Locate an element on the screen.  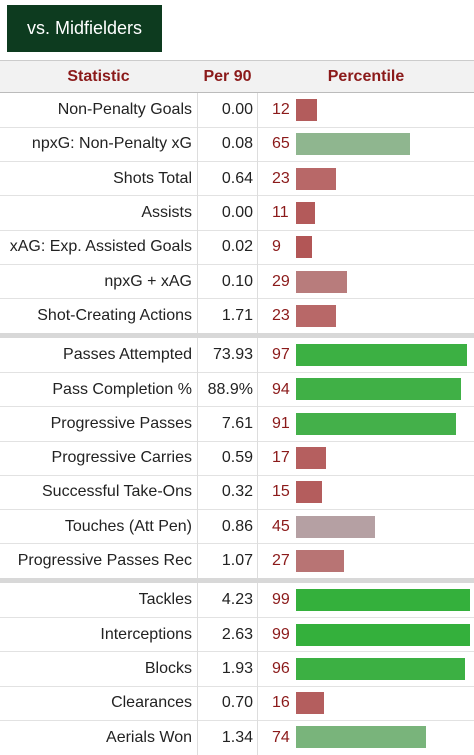
stat-name: Shots Total is located at coordinates (152, 178).